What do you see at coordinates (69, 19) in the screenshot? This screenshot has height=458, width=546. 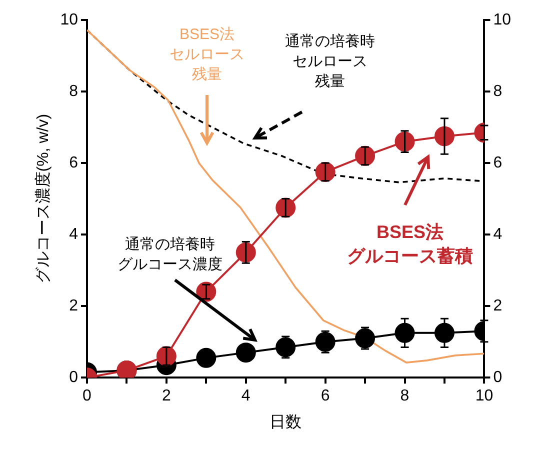 I see `y-tick-label: 10` at bounding box center [69, 19].